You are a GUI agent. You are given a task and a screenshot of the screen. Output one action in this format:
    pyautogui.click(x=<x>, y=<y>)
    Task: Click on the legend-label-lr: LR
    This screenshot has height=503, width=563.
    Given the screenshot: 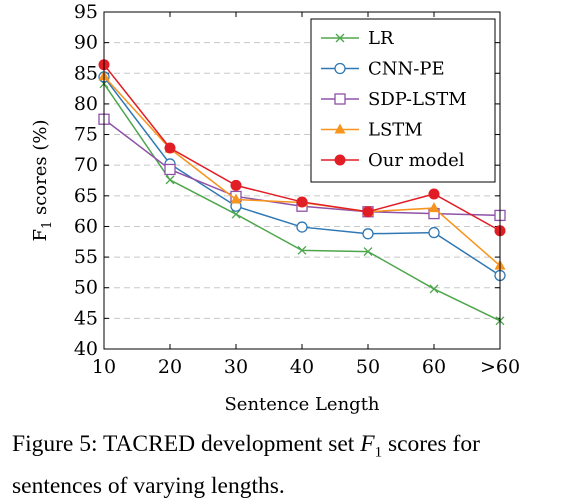 What is the action you would take?
    pyautogui.click(x=381, y=38)
    